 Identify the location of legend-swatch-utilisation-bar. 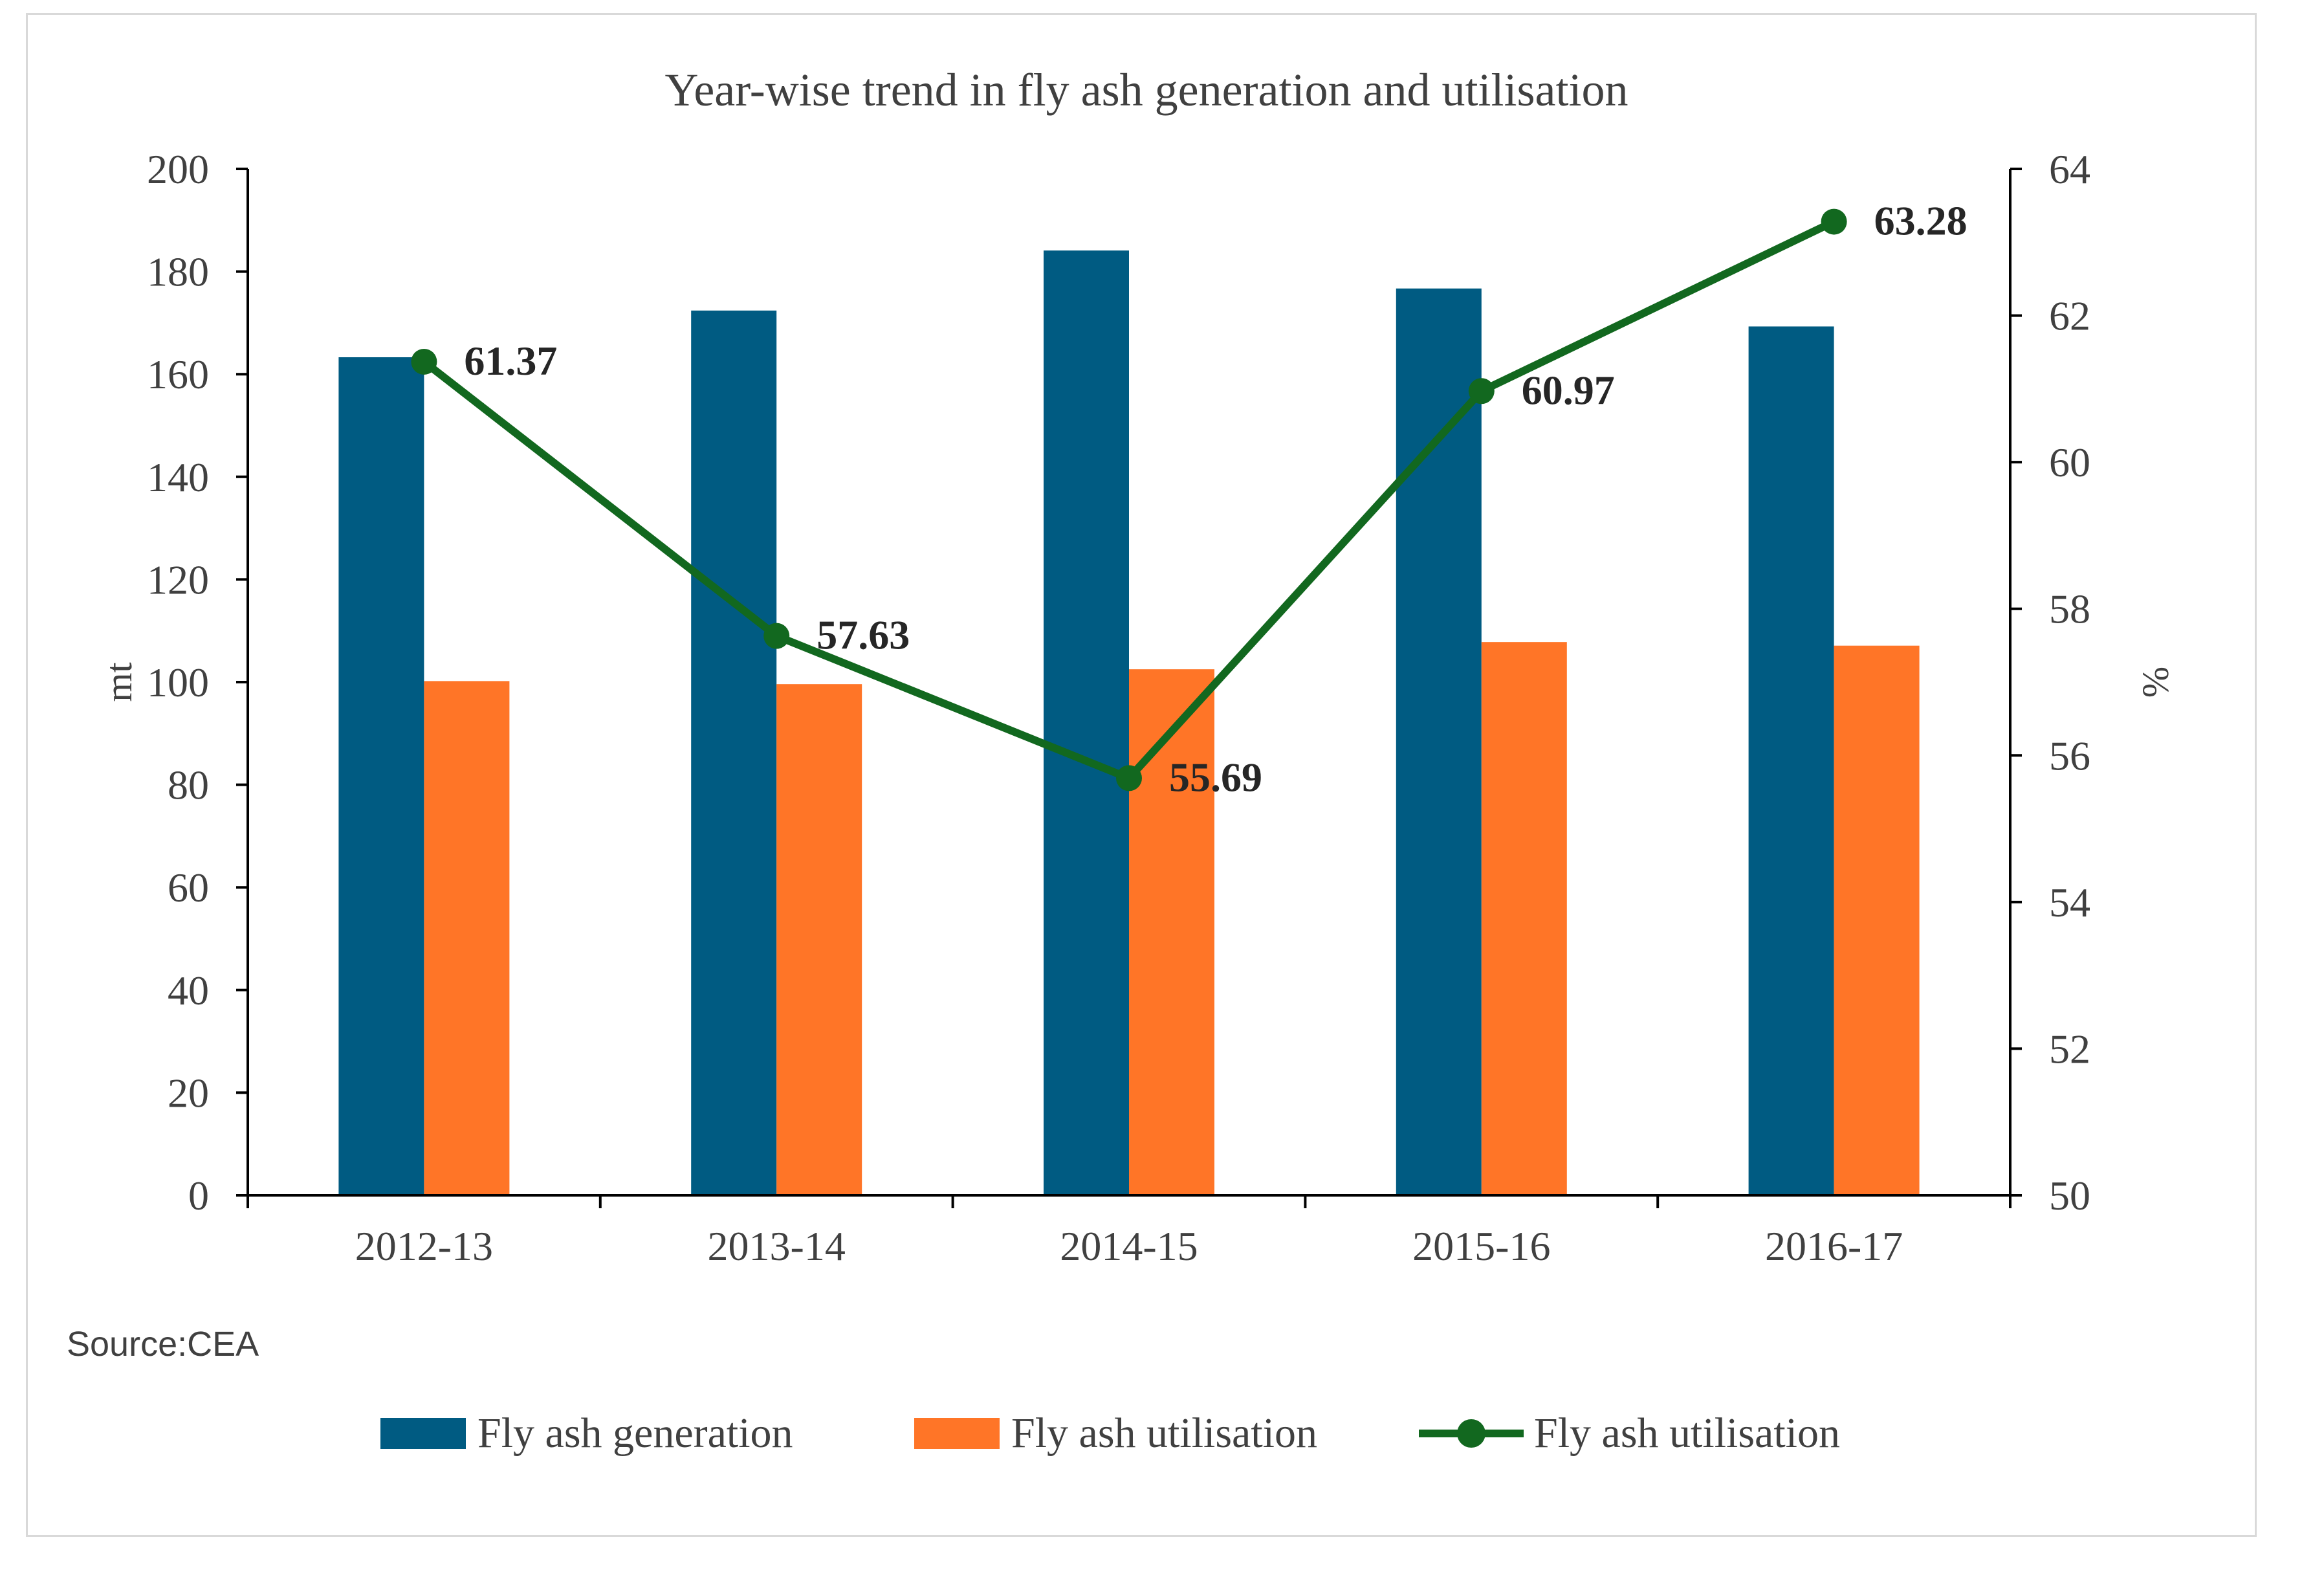
(957, 1433).